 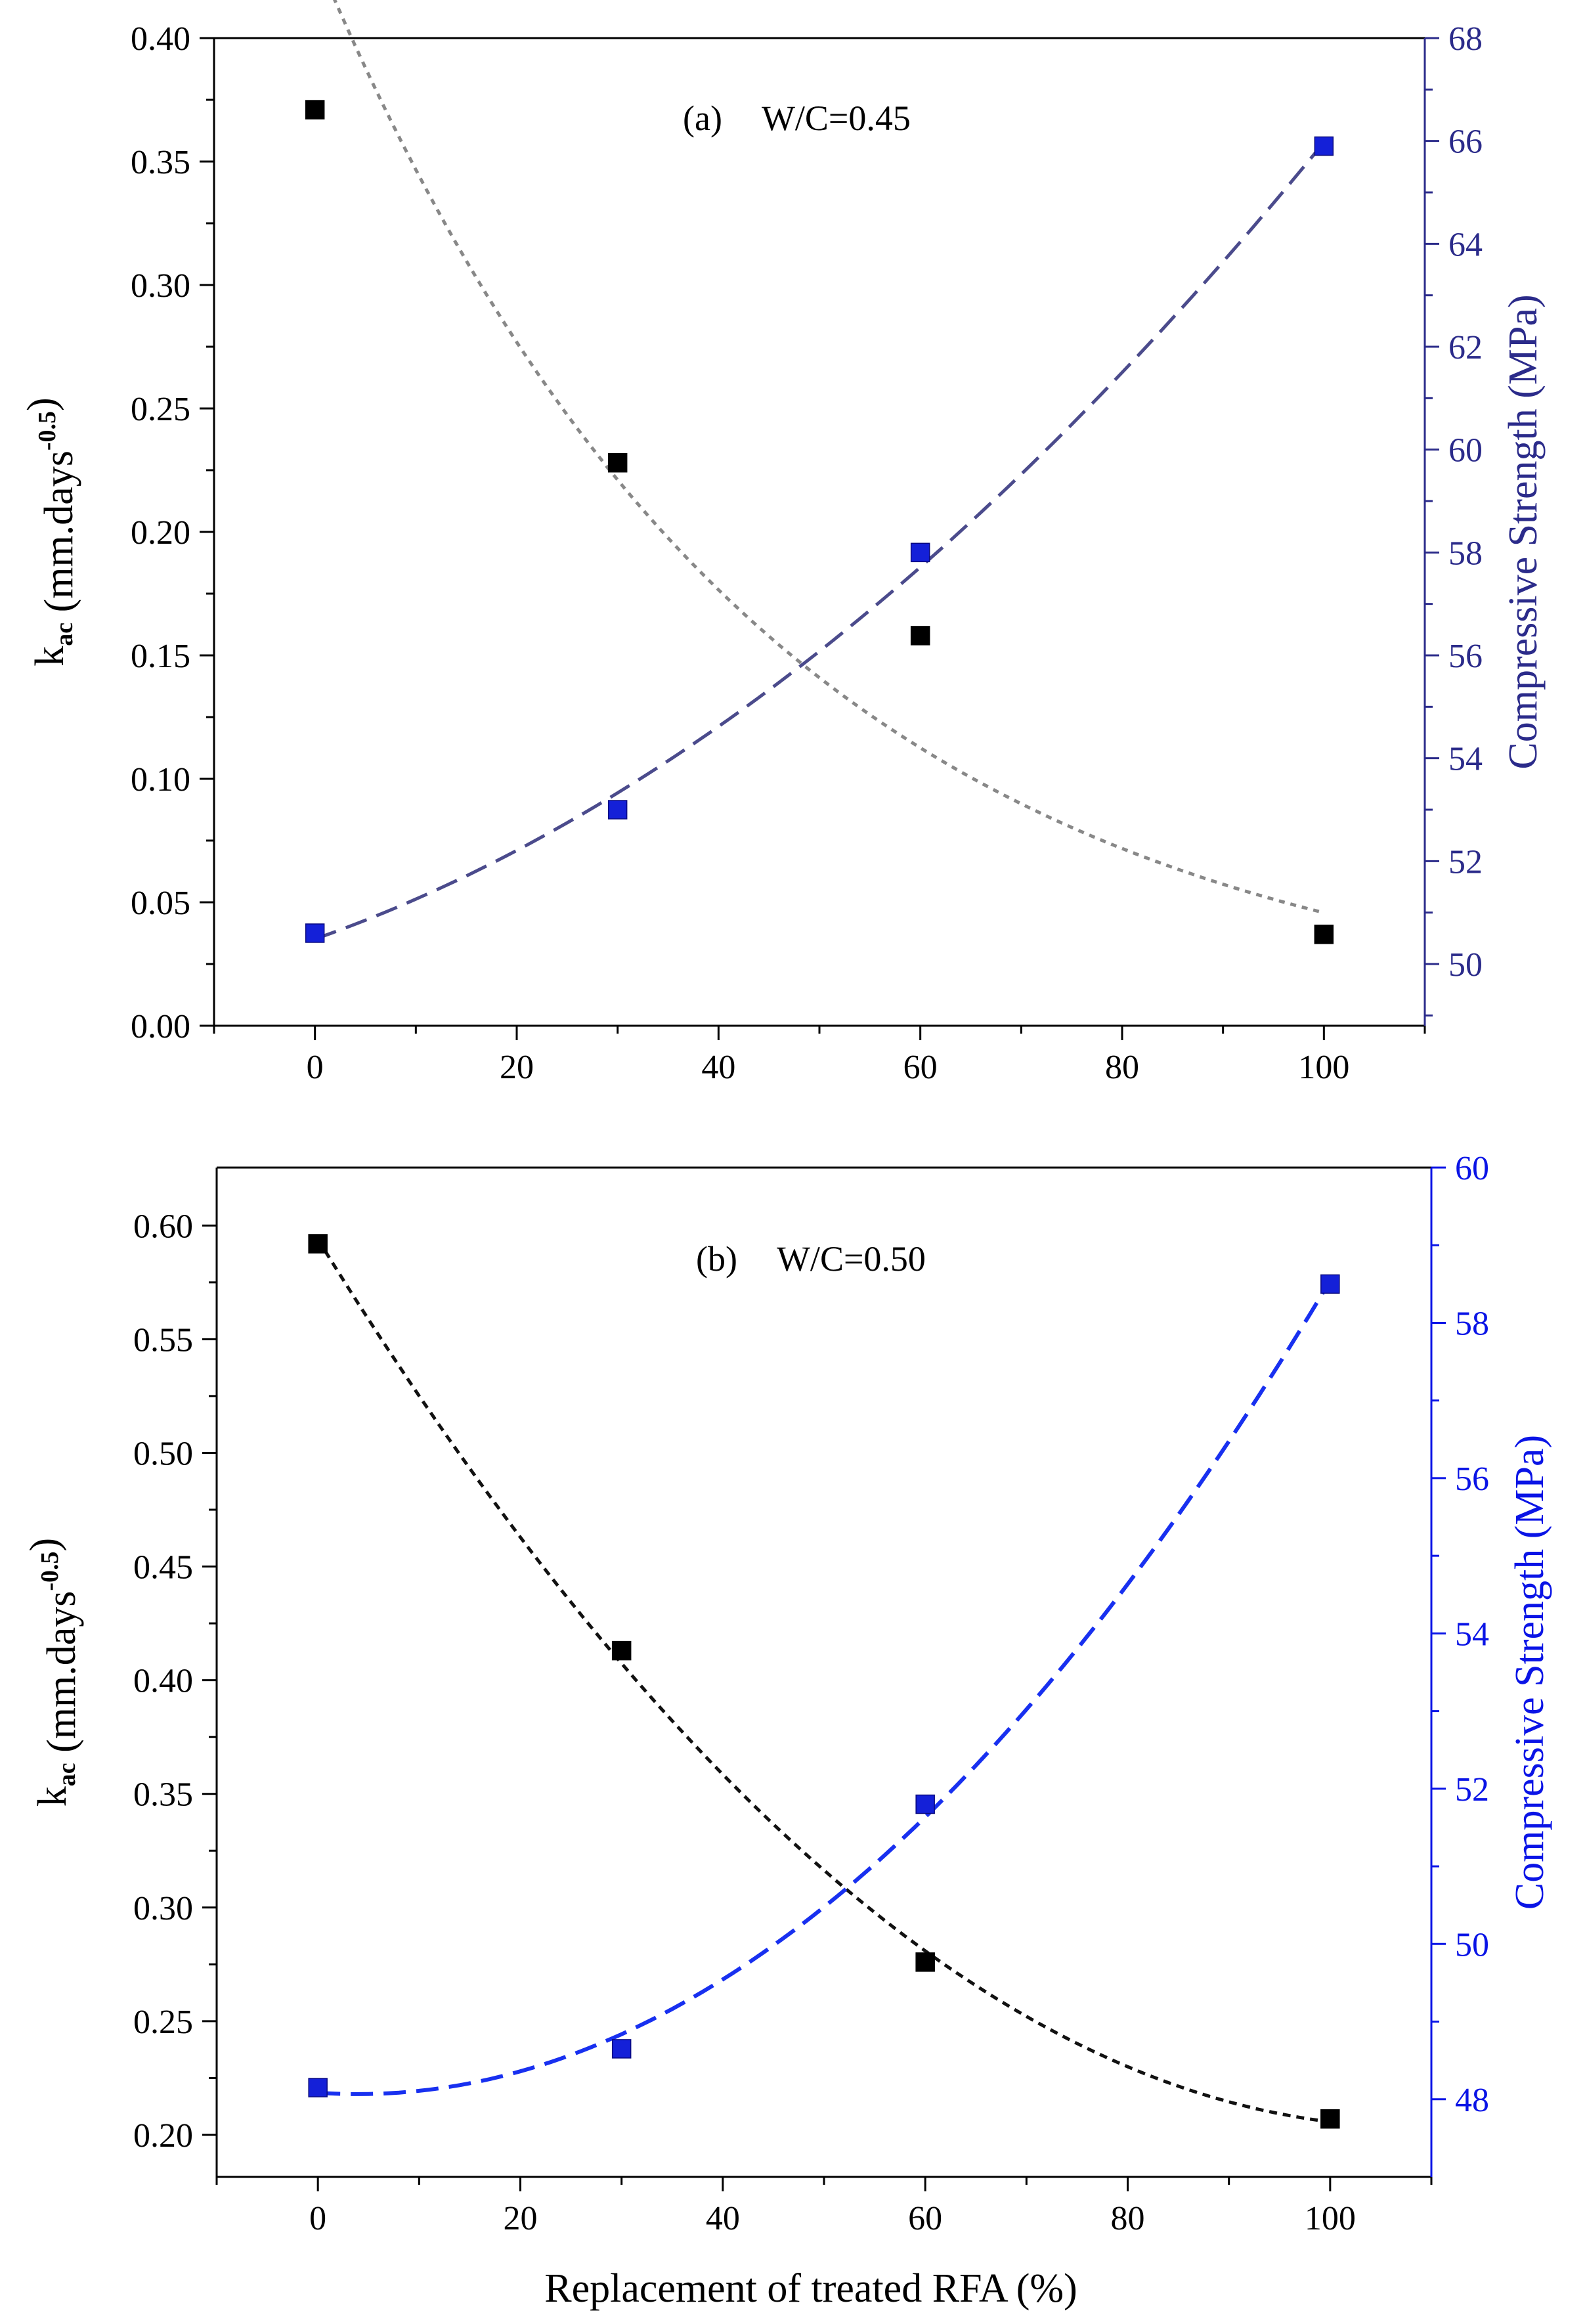 What do you see at coordinates (851, 1259) in the screenshot?
I see `wc-ratio-label: W/C=0.50` at bounding box center [851, 1259].